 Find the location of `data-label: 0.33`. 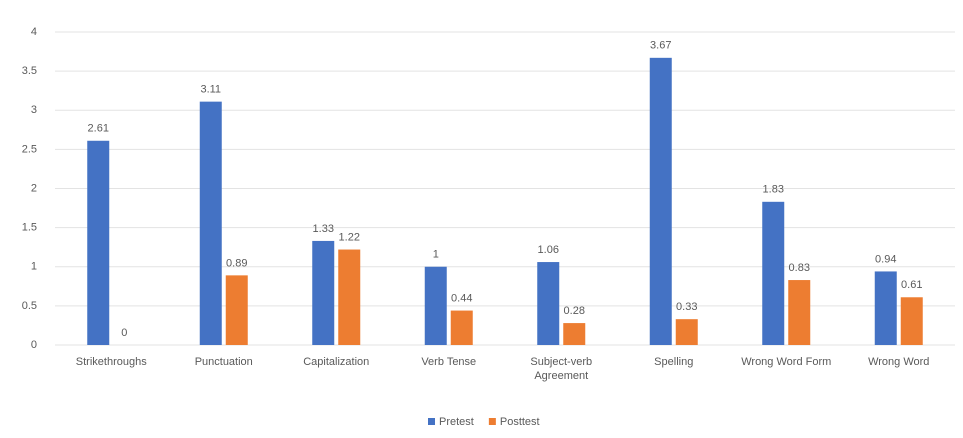

data-label: 0.33 is located at coordinates (686, 307).